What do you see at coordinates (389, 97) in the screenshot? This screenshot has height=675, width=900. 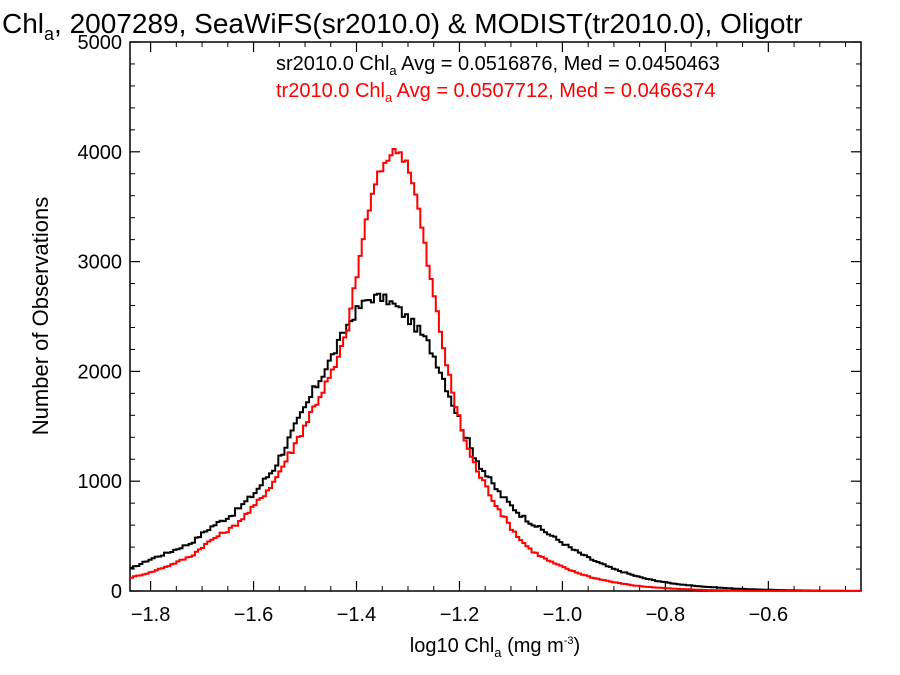 I see `annotation-tr2010-sub: a` at bounding box center [389, 97].